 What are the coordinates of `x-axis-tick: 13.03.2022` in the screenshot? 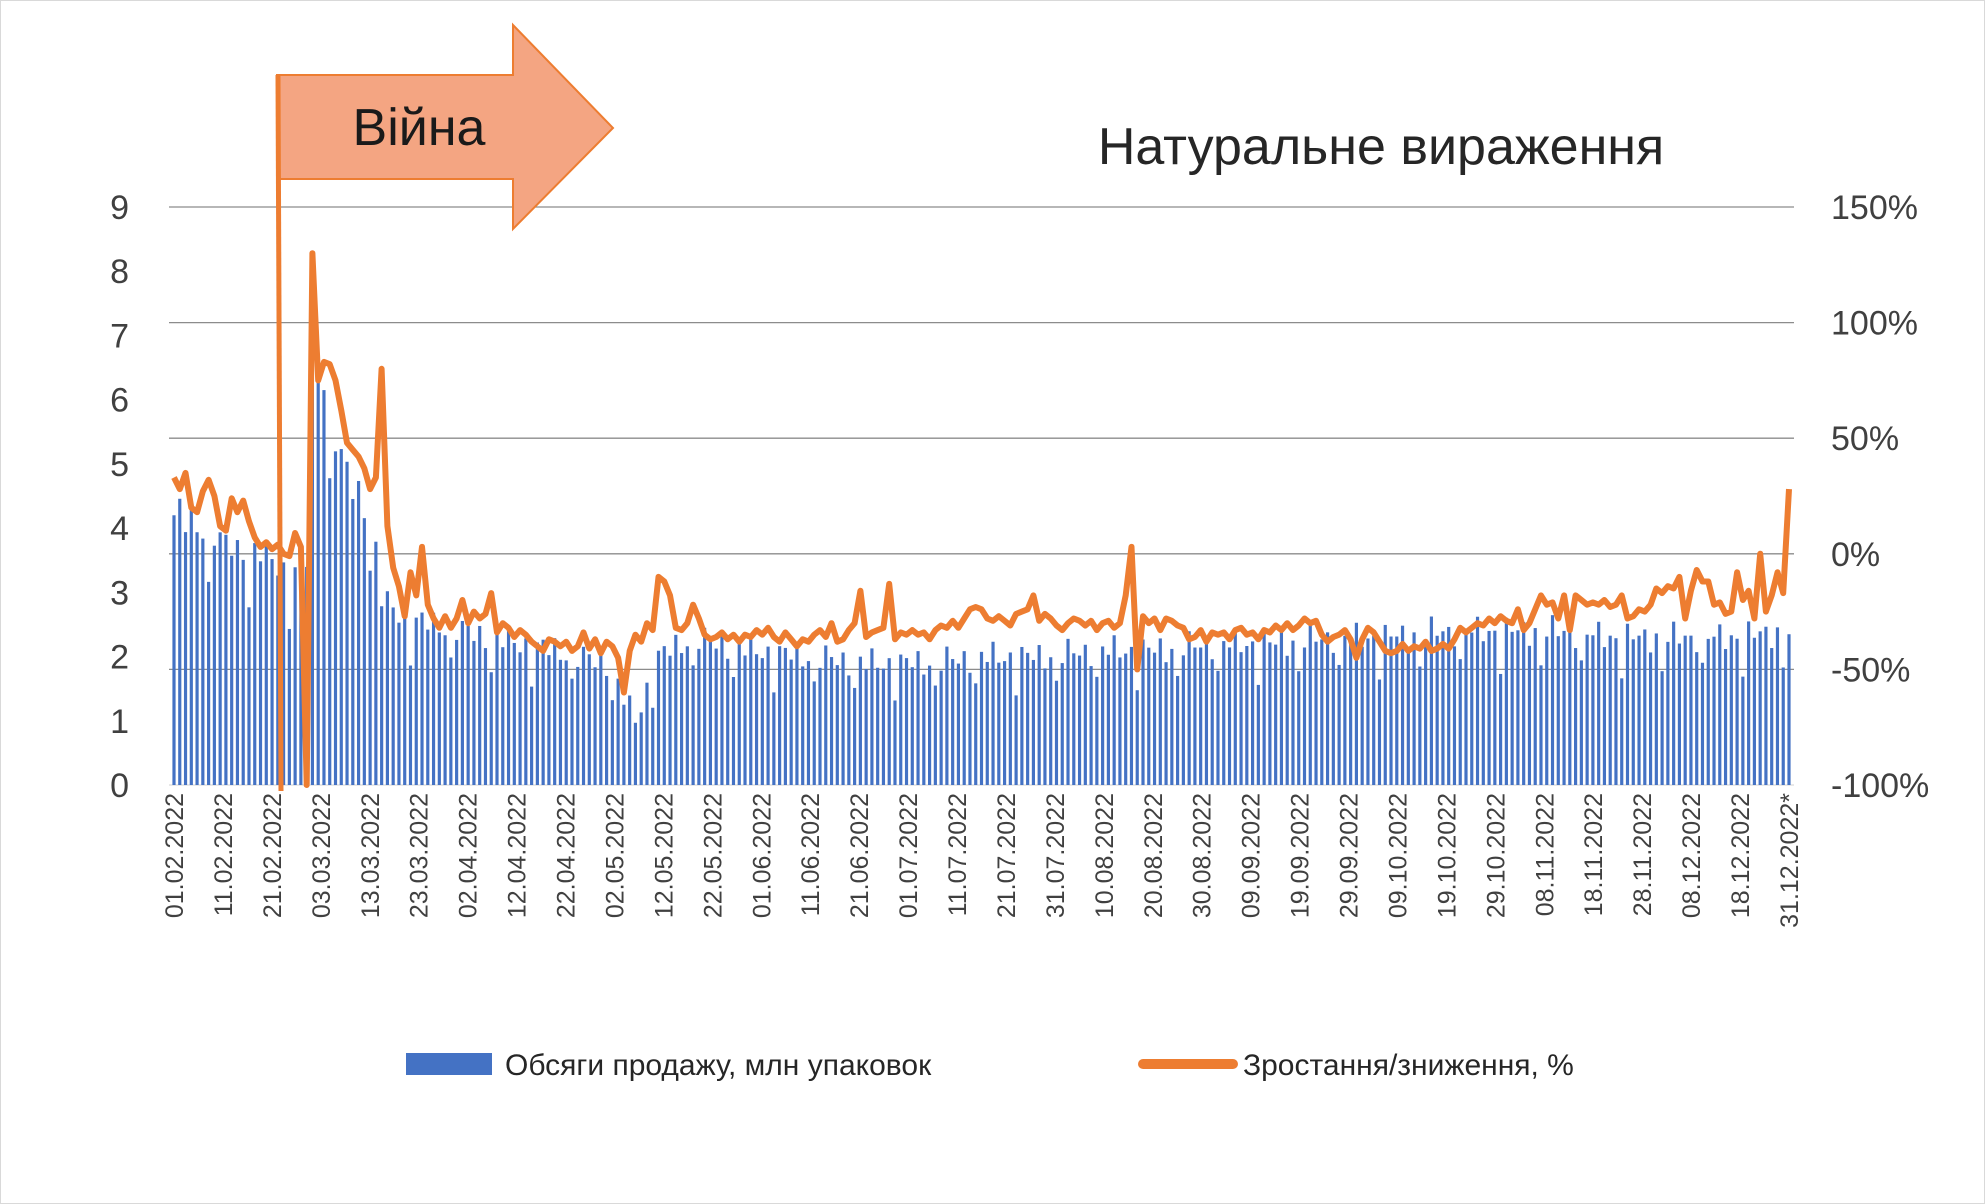 It's located at (371, 855).